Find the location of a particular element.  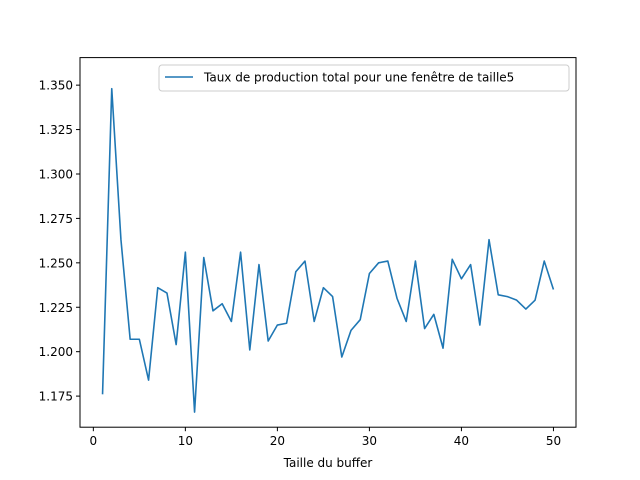

legend-box is located at coordinates (364, 78).